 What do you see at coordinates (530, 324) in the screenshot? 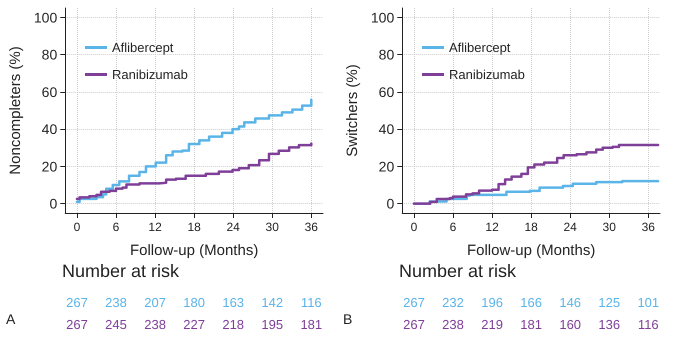
I see `text: 267 238 219 181 160 136 116` at bounding box center [530, 324].